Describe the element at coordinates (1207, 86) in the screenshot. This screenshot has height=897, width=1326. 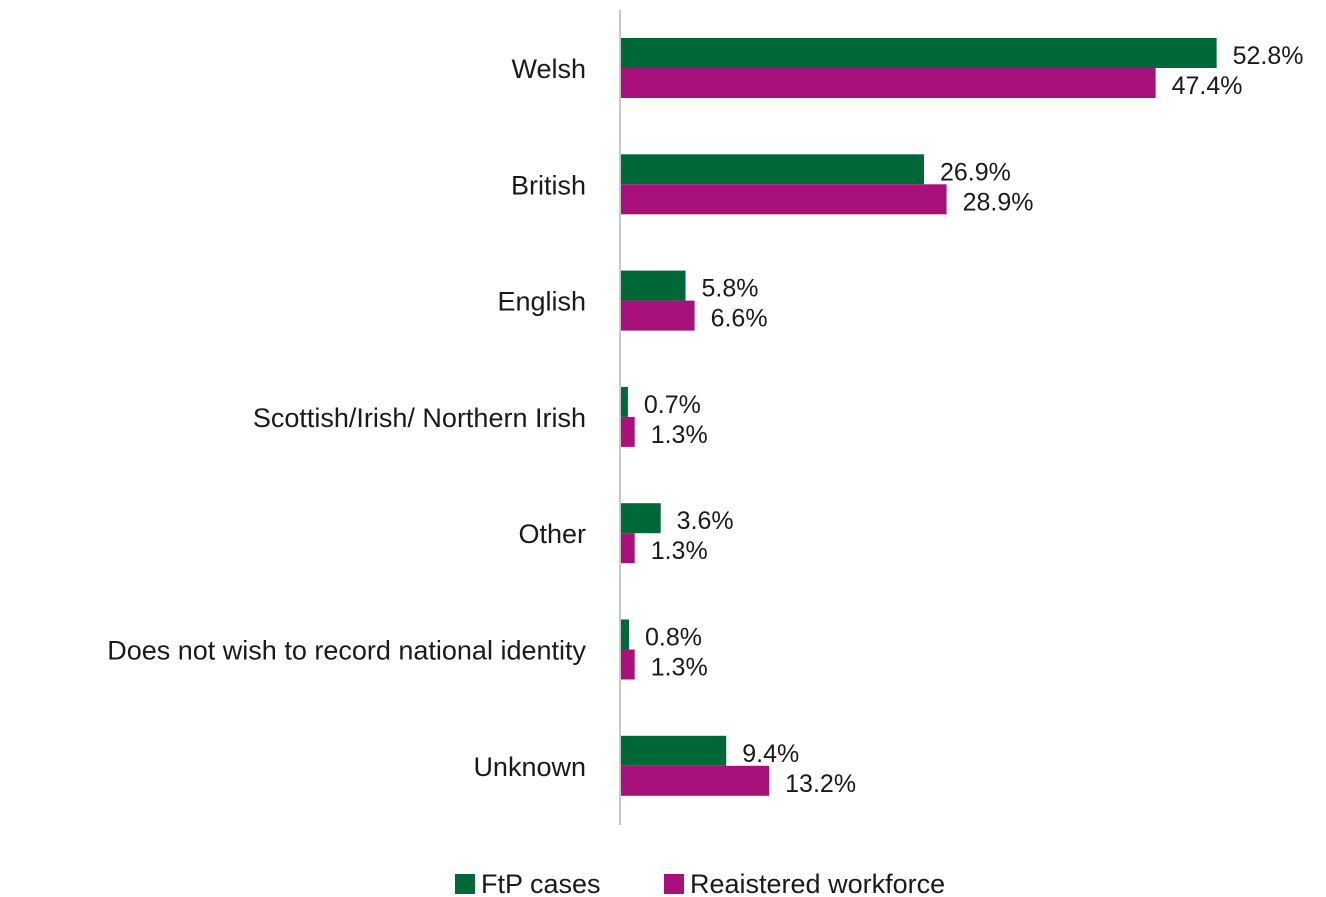
I see `data-label: 47.4%` at that location.